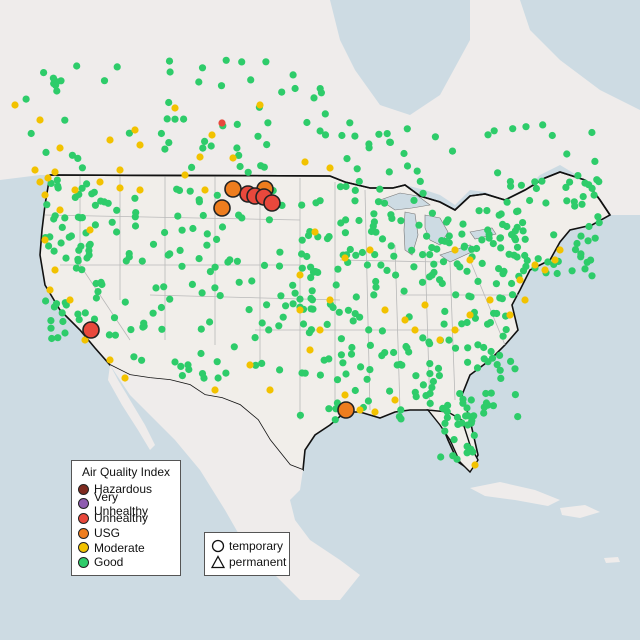  I want to click on smoke-monitor-marker, so click(222, 208).